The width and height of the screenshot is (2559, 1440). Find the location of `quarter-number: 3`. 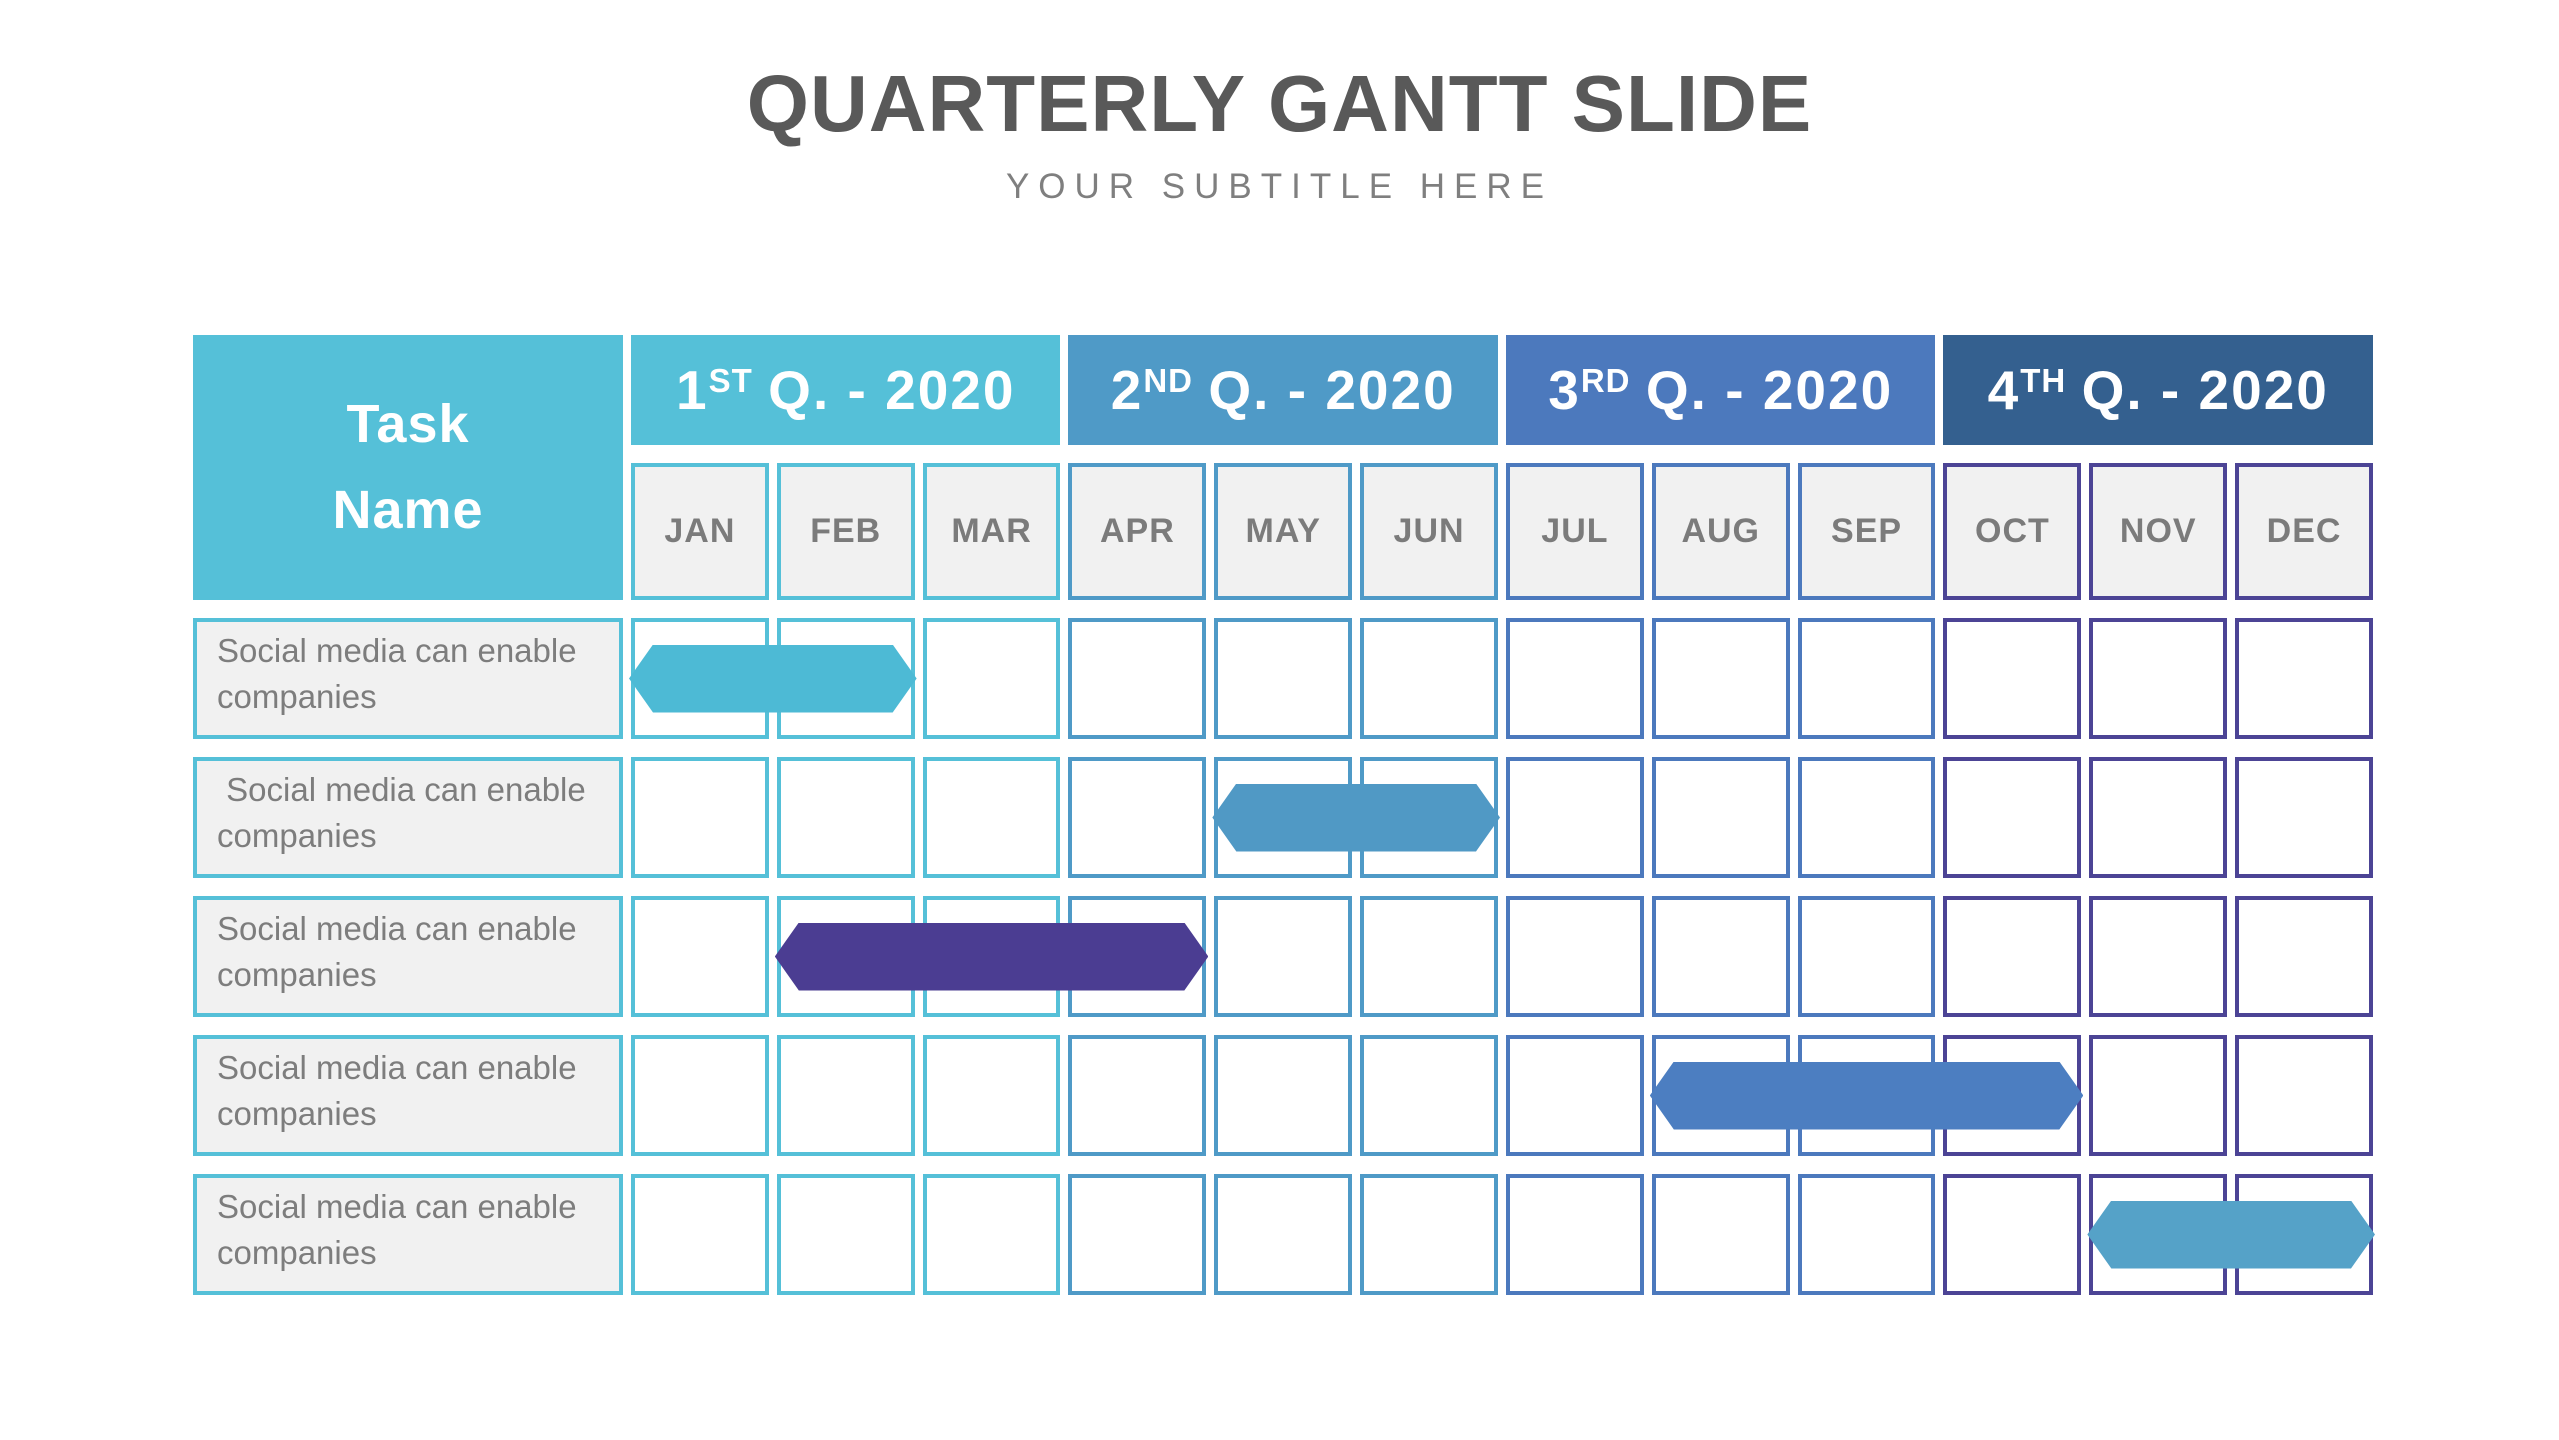

quarter-number: 3 is located at coordinates (1564, 390).